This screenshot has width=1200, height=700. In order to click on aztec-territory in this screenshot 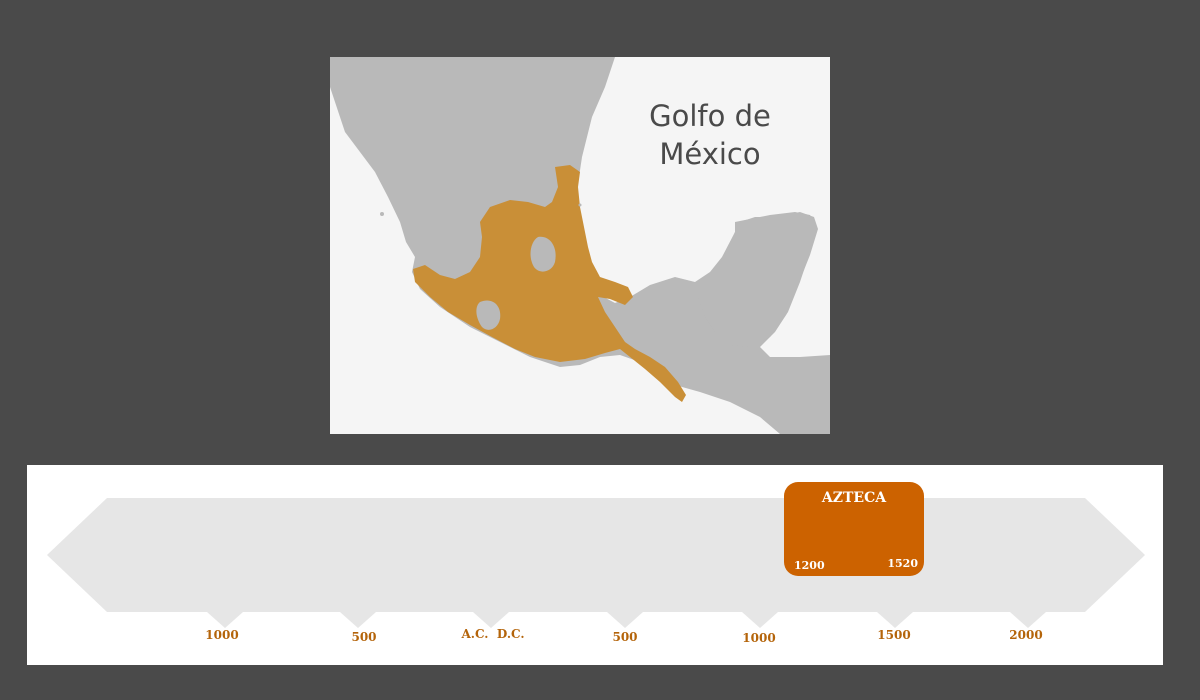, I will do `click(549, 283)`.